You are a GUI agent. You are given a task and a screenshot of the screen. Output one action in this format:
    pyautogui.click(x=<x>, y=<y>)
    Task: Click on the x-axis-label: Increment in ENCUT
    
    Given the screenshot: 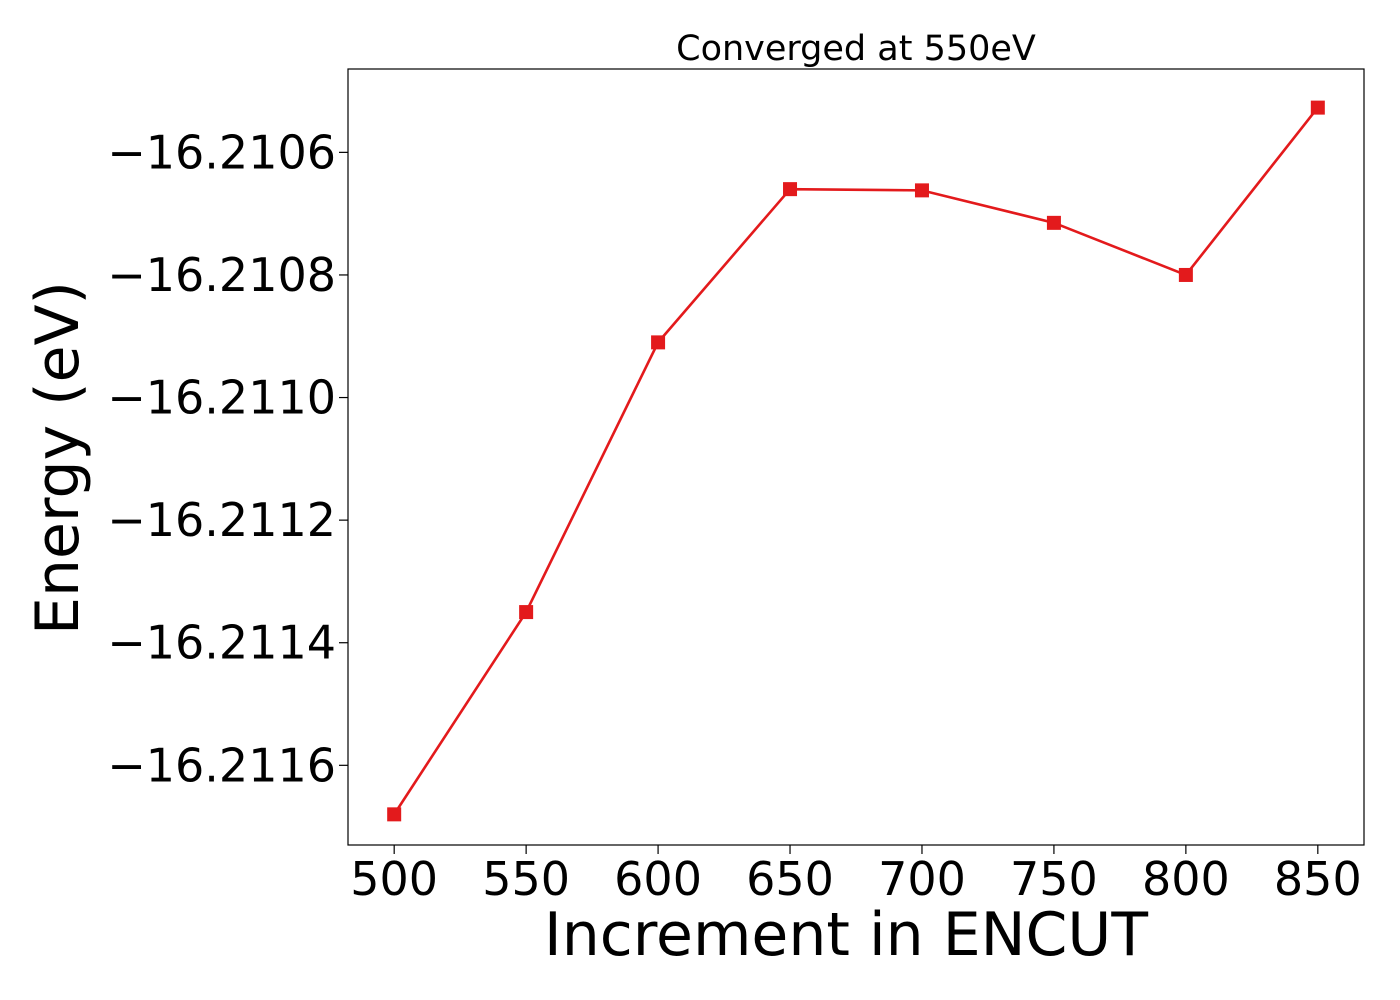 What is the action you would take?
    pyautogui.click(x=846, y=935)
    